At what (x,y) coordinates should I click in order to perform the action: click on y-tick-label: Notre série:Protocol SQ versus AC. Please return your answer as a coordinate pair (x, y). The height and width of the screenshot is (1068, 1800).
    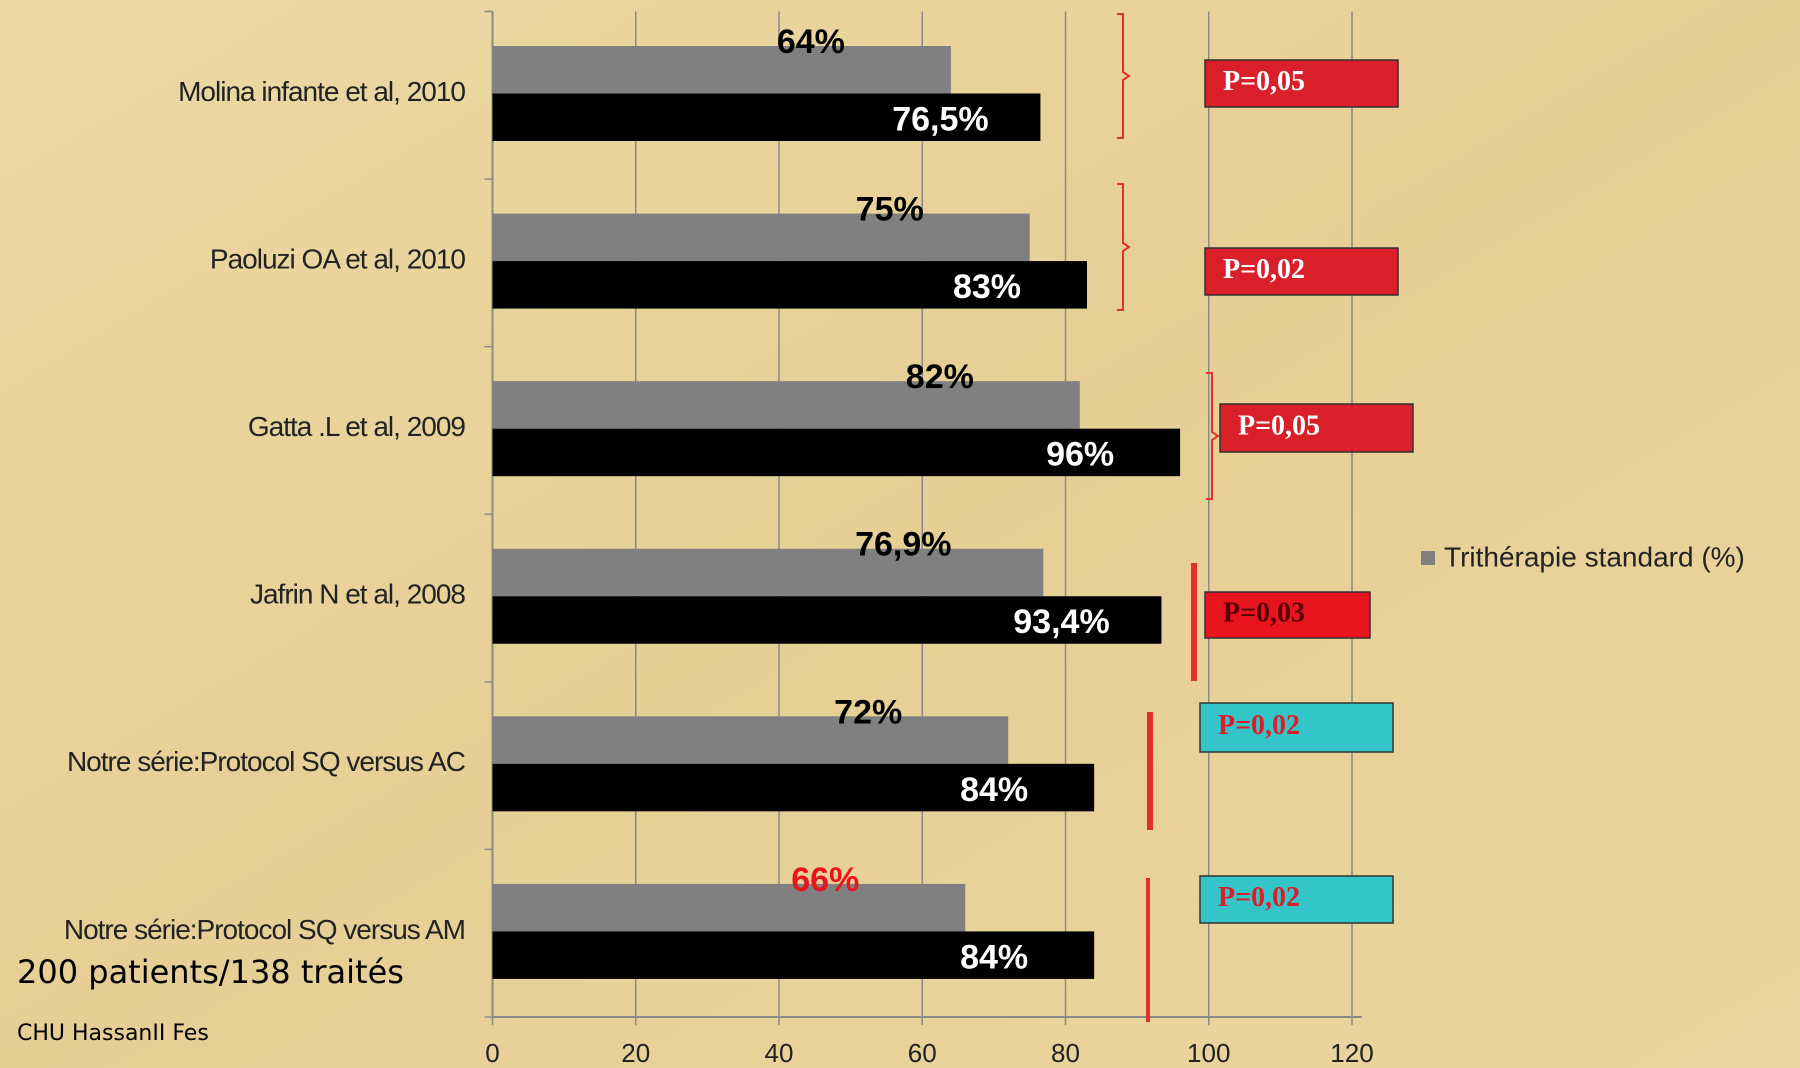
    Looking at the image, I should click on (266, 761).